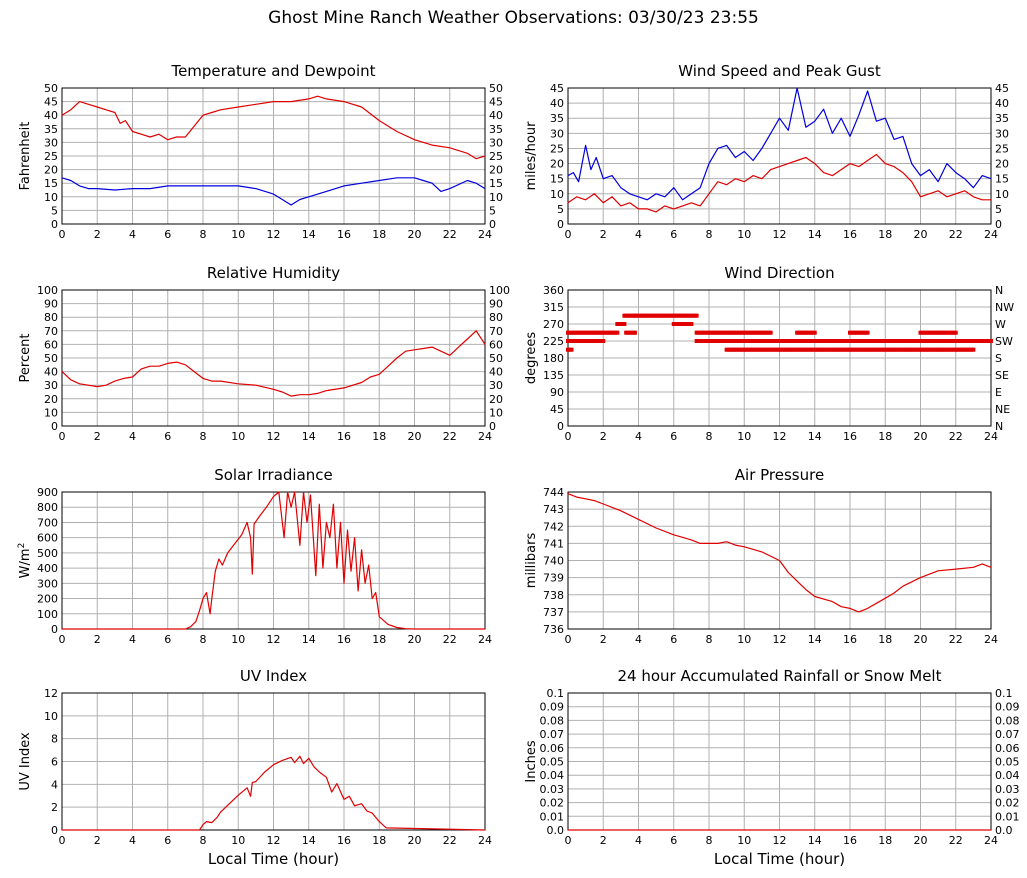 The image size is (1027, 878). Describe the element at coordinates (51, 344) in the screenshot. I see `y-tick-label: 60` at that location.